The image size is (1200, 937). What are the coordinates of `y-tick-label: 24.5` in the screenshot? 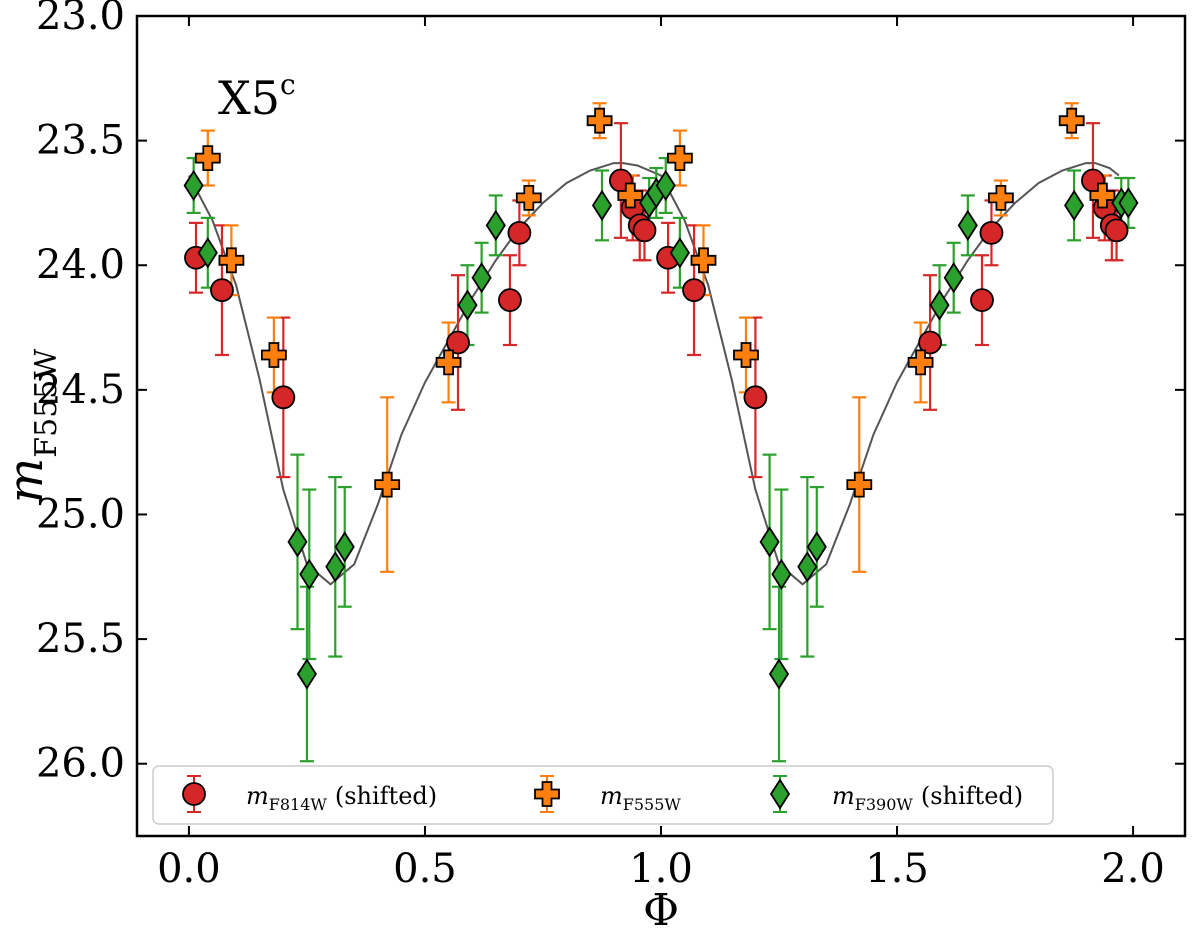 It's located at (80, 390).